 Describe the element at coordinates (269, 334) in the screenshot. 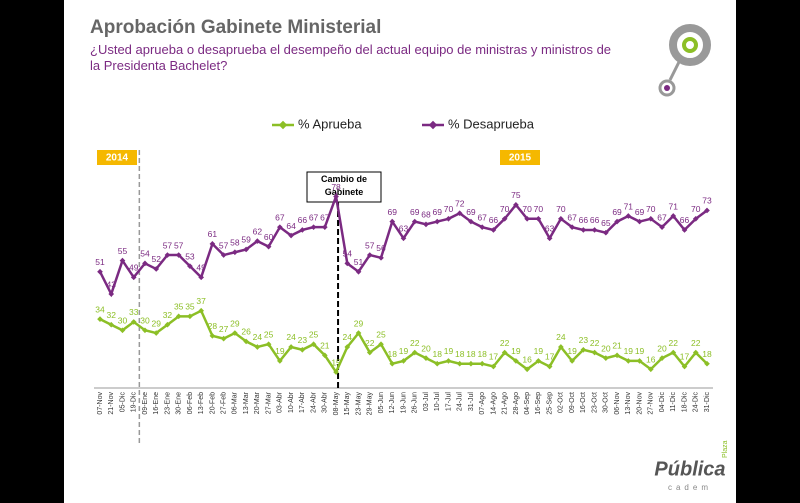

I see `data-label: 25` at that location.